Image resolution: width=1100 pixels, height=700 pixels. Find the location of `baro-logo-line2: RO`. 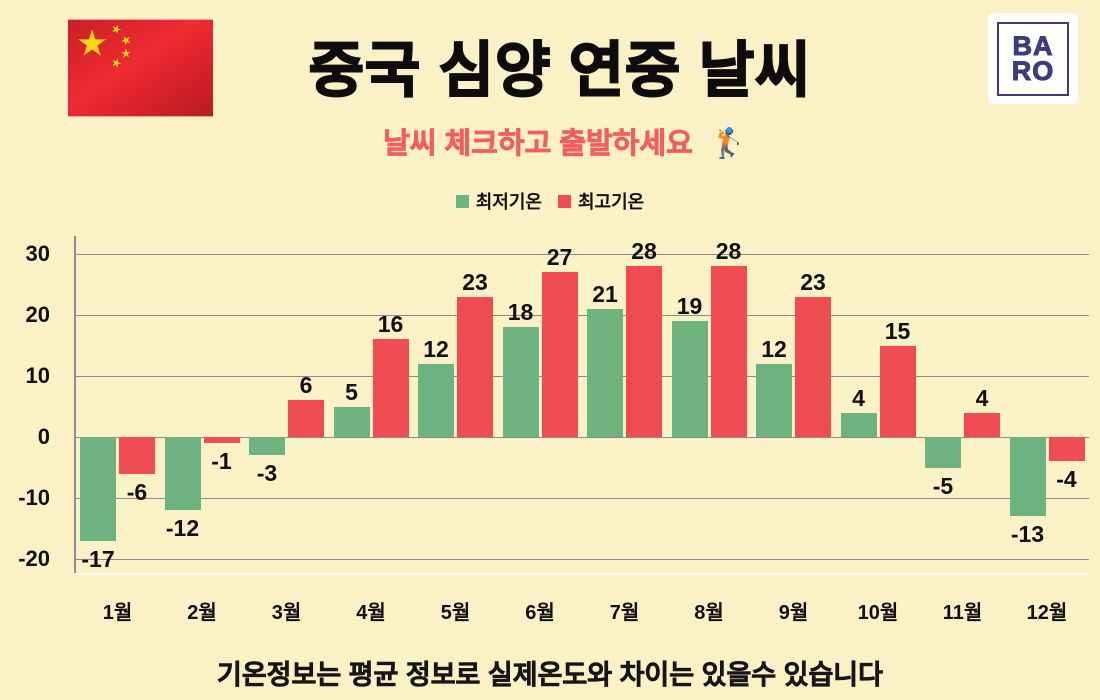

baro-logo-line2: RO is located at coordinates (1033, 70).